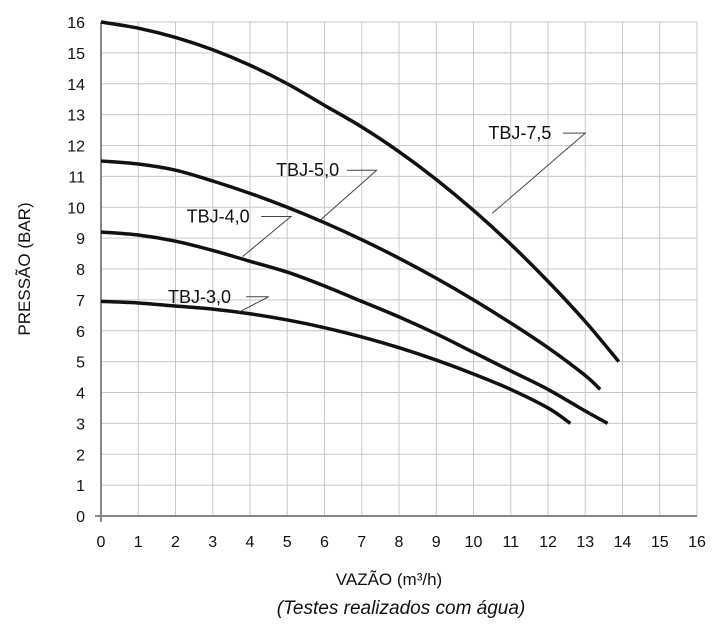 The width and height of the screenshot is (726, 630). Describe the element at coordinates (80, 424) in the screenshot. I see `y-tick-label: 3` at that location.